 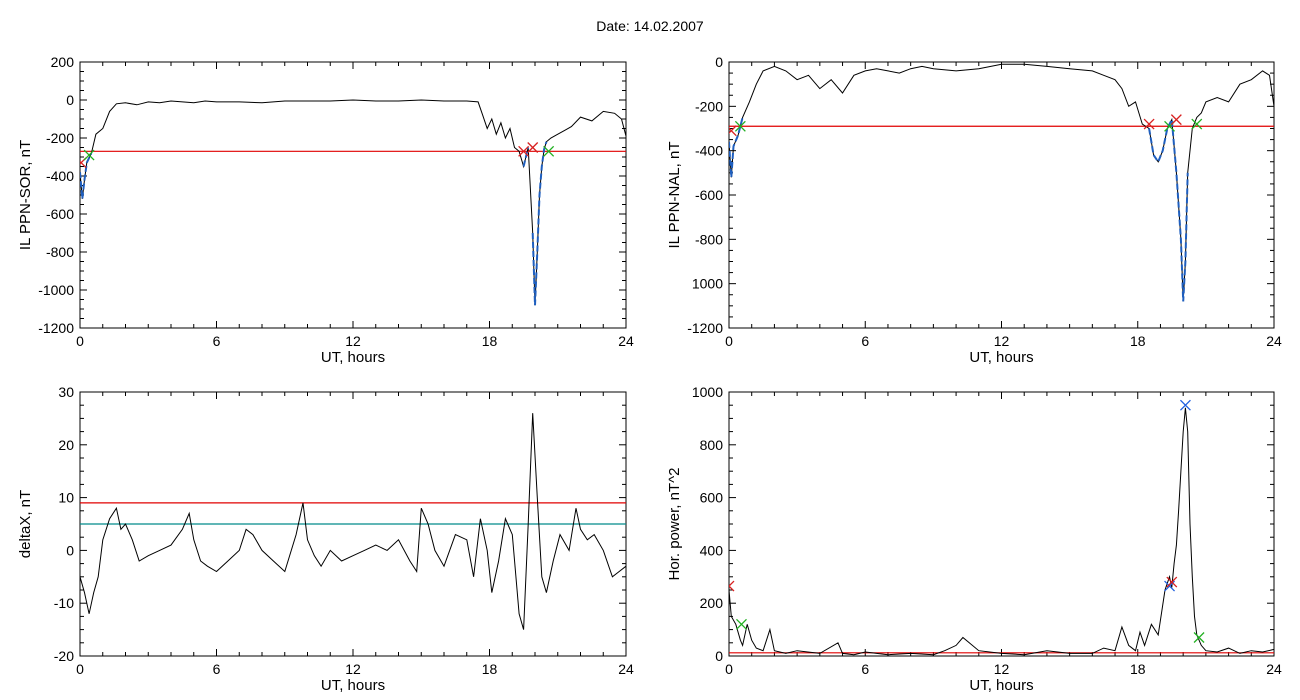 I want to click on y-axis-label: Hor. power, nT^2, so click(x=674, y=524).